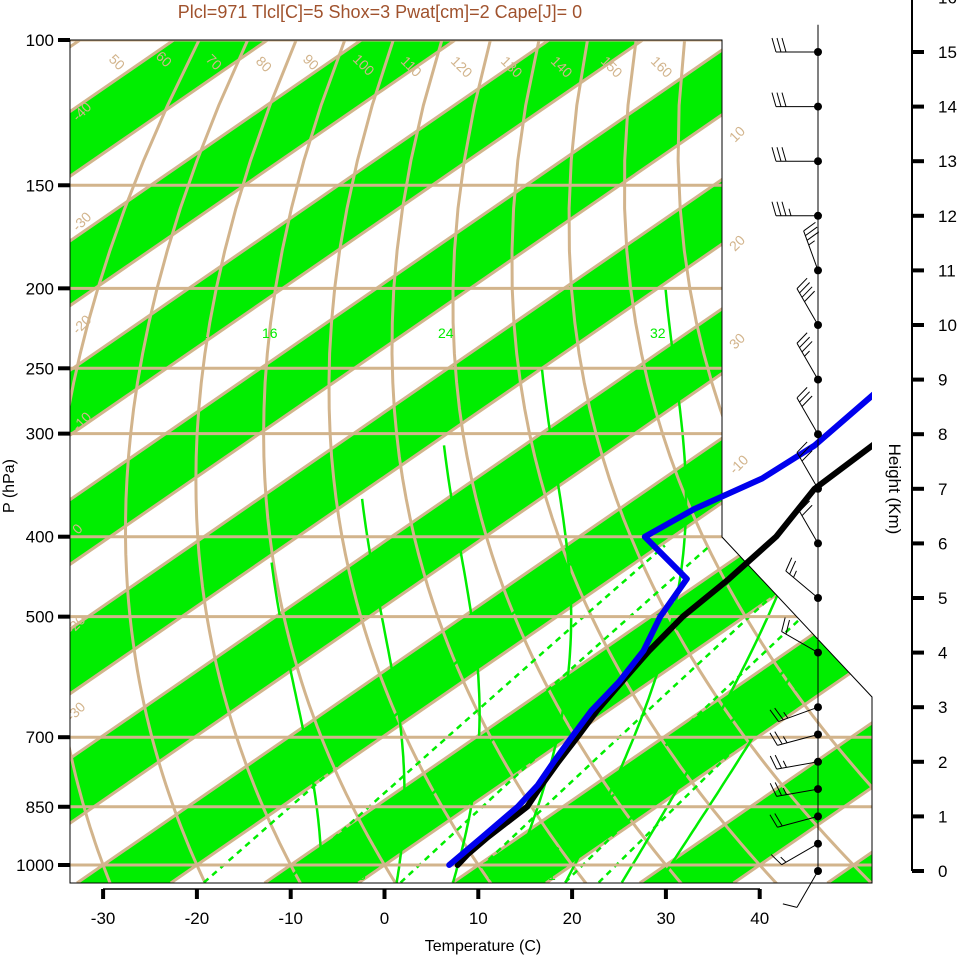 The height and width of the screenshot is (957, 961). What do you see at coordinates (942, 380) in the screenshot?
I see `height-tick-label: 9` at bounding box center [942, 380].